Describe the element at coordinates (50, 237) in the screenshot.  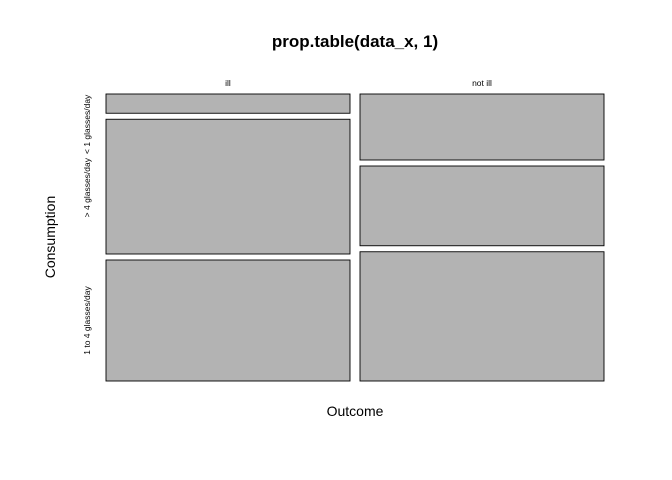
I see `y-axis-label: Consumption` at that location.